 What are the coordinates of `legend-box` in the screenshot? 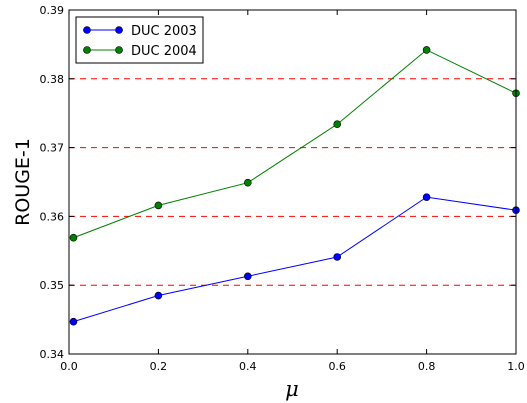 It's located at (139, 40).